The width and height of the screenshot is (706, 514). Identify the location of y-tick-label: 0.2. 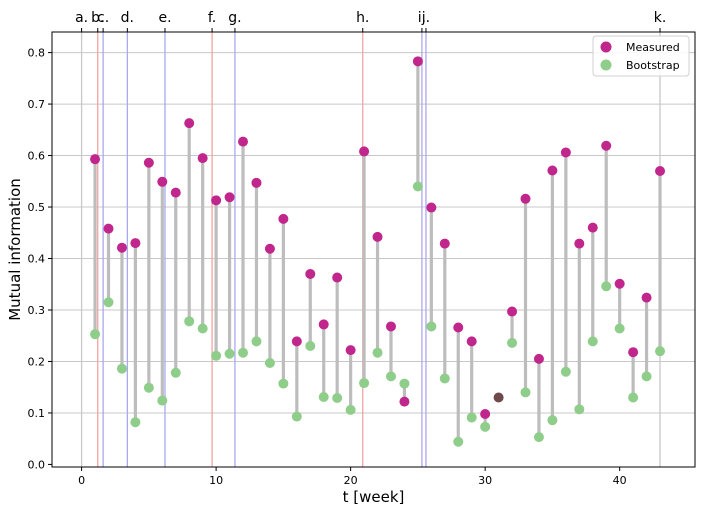
(37, 361).